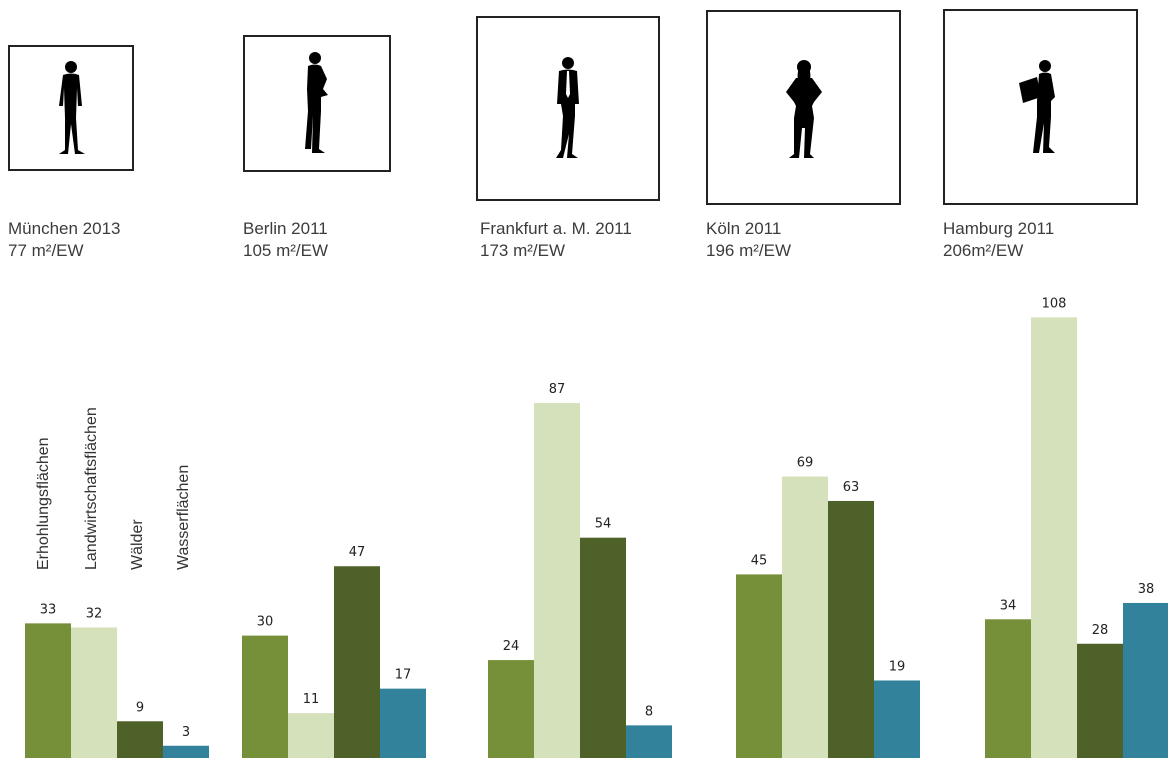  I want to click on city-name: München 2013, so click(64, 228).